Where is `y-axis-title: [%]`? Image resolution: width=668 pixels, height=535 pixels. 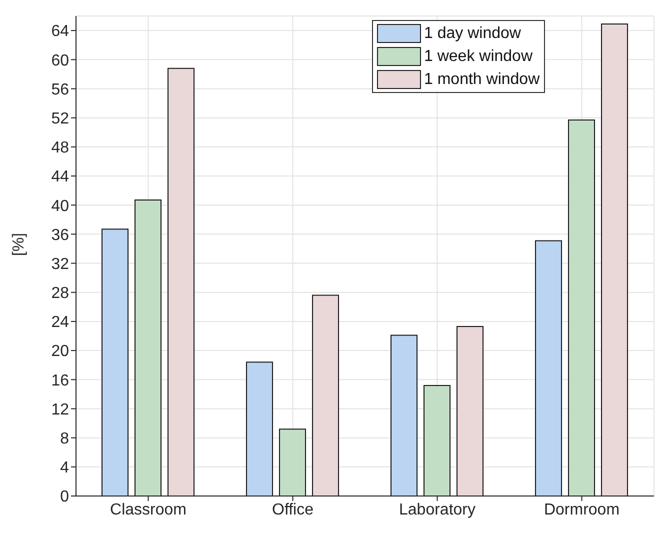 y-axis-title: [%] is located at coordinates (19, 244).